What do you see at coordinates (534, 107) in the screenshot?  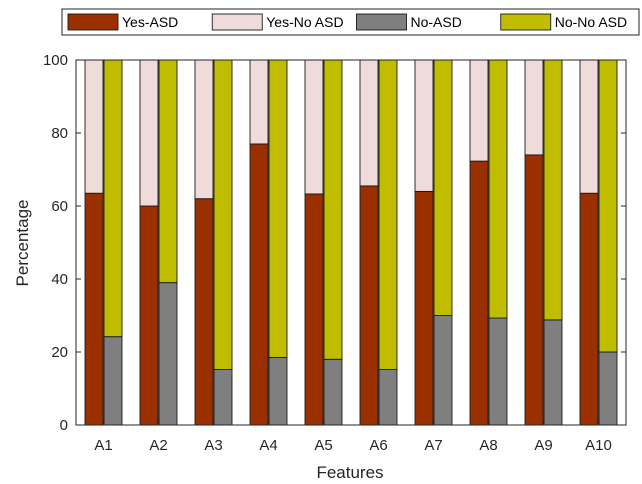 I see `bar-yes-no-asd-a9` at bounding box center [534, 107].